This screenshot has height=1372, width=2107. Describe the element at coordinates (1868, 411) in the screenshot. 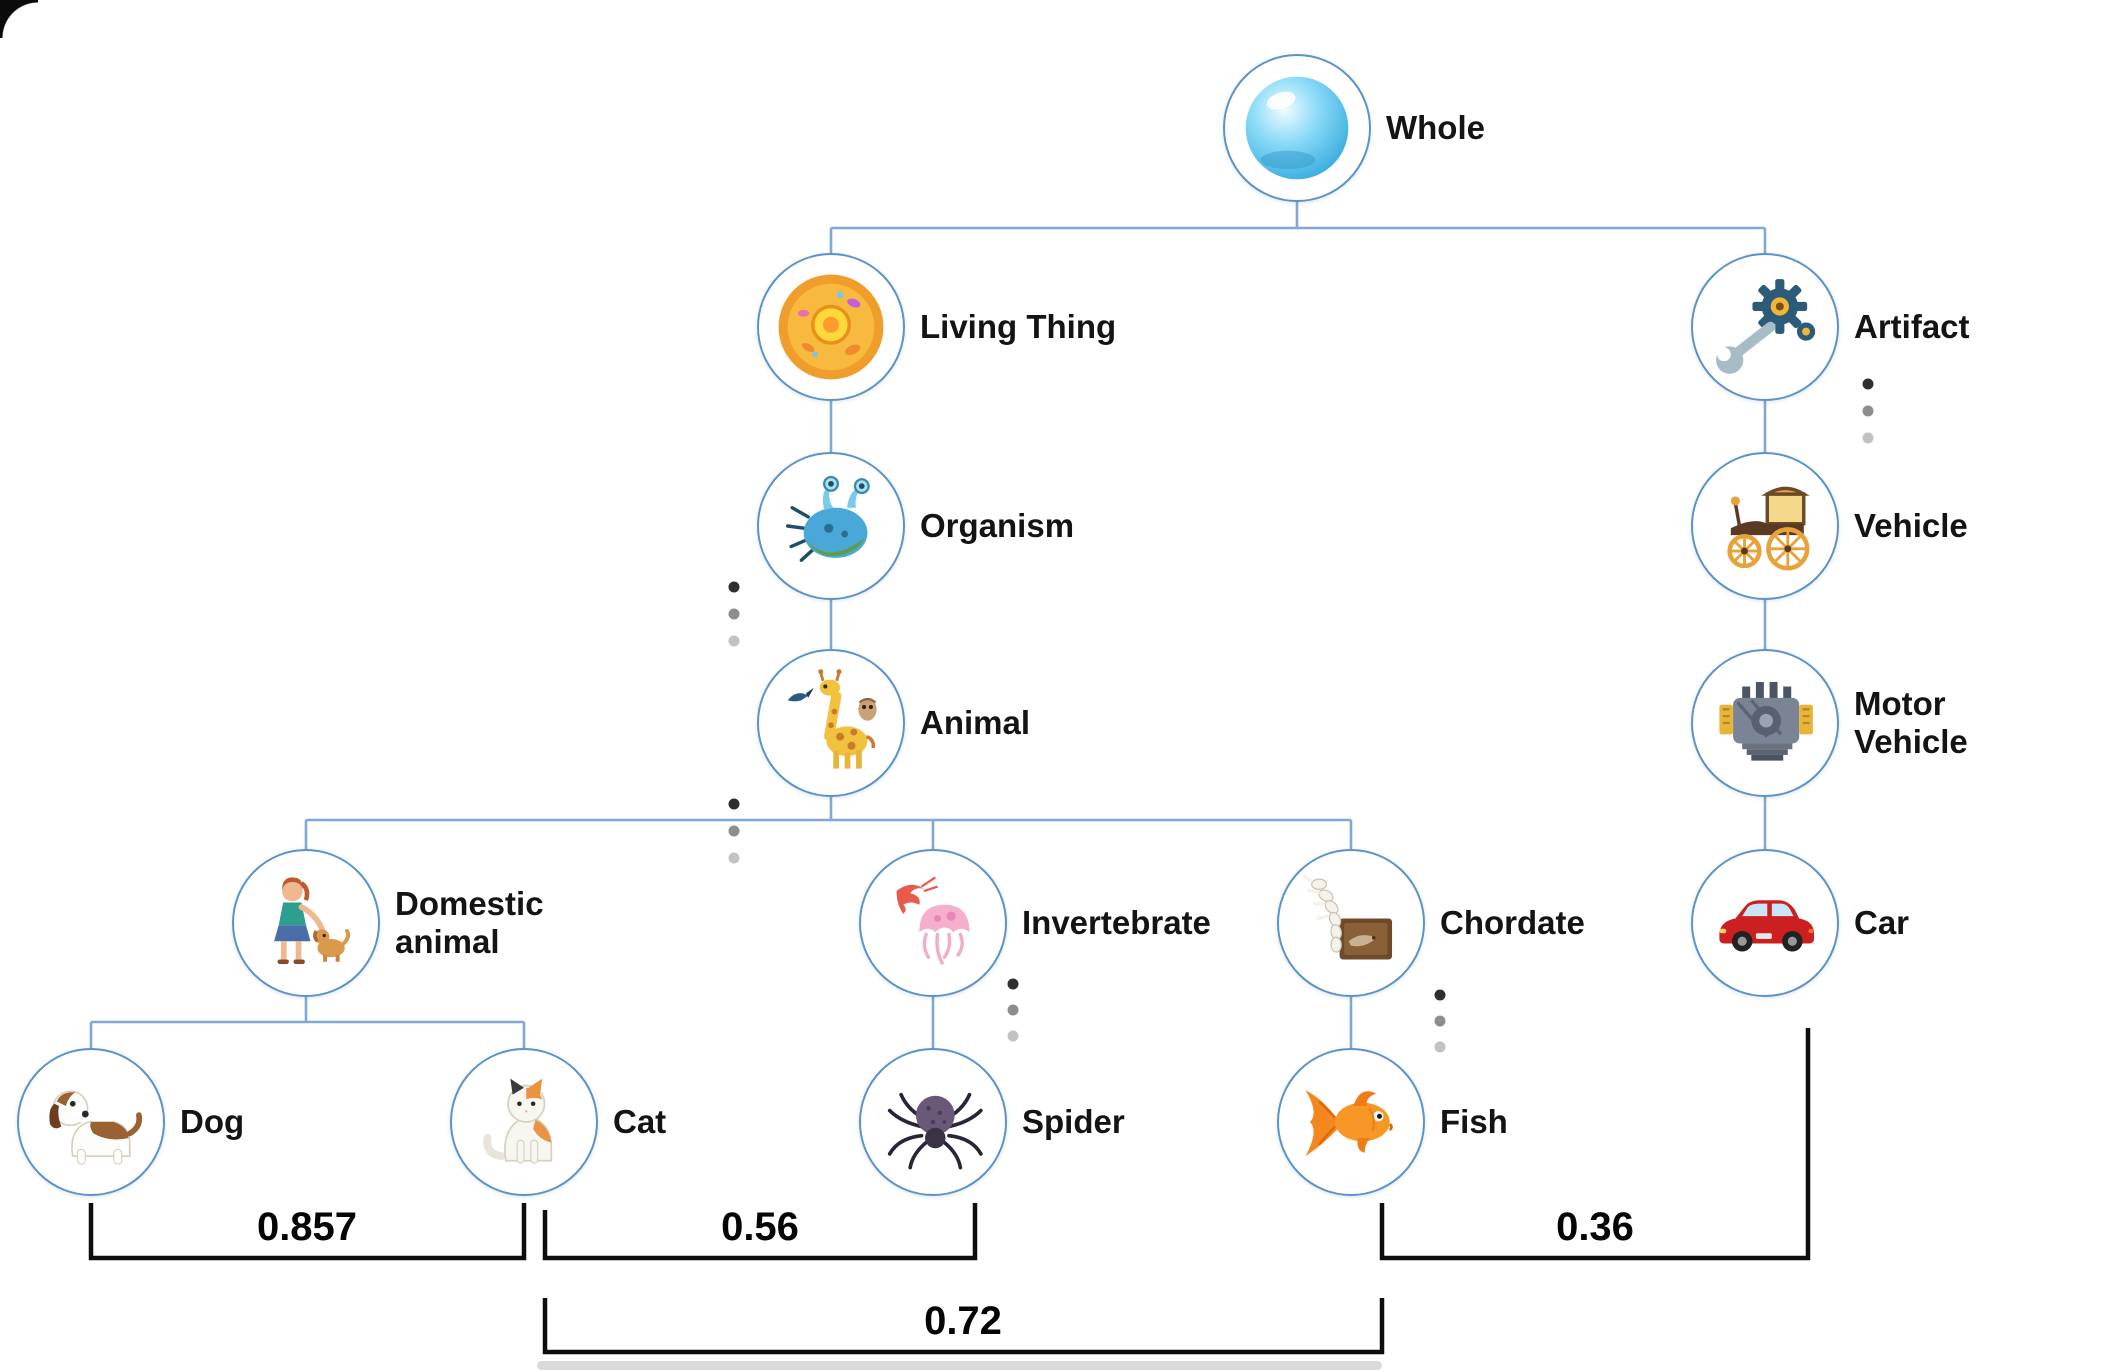

I see `ellipsis-dots-artifact-vehicle` at that location.